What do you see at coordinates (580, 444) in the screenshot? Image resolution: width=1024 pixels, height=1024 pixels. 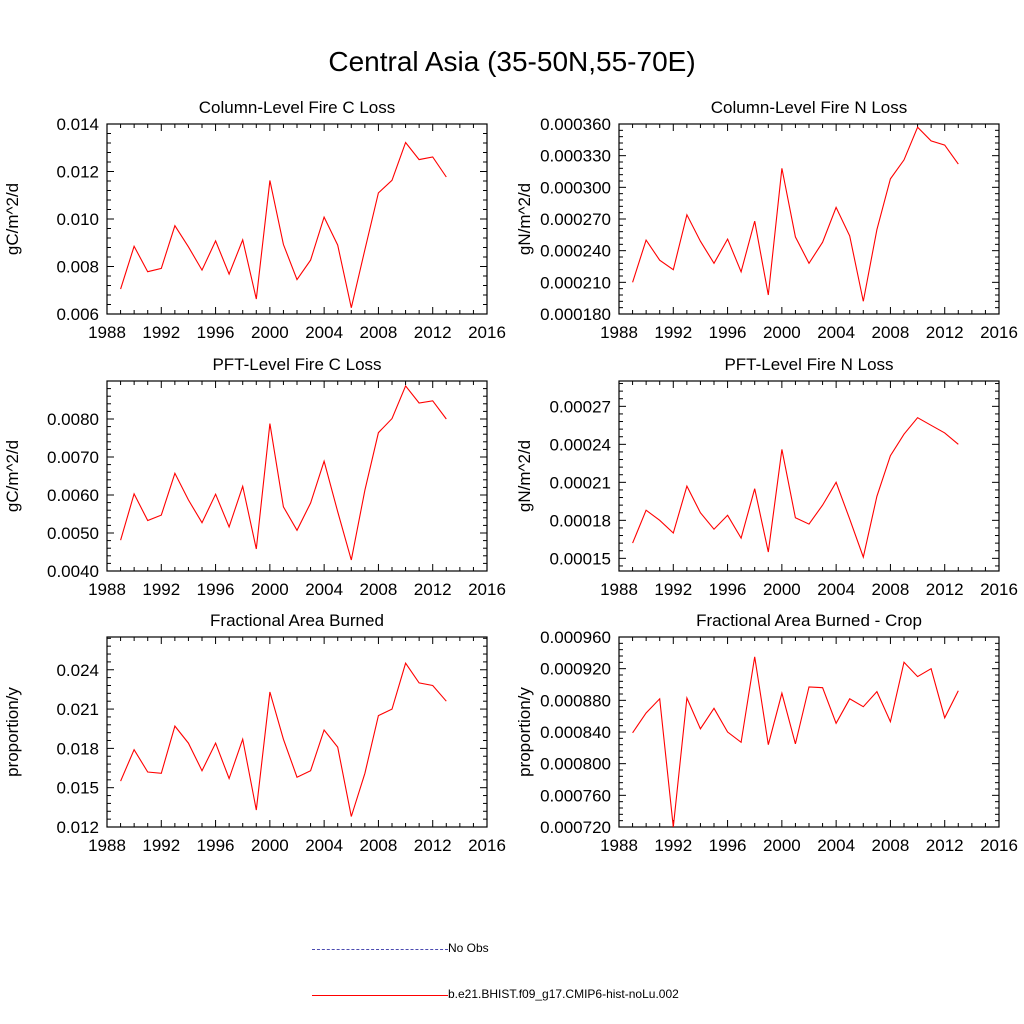 I see `y-tick-label: 0.00024` at bounding box center [580, 444].